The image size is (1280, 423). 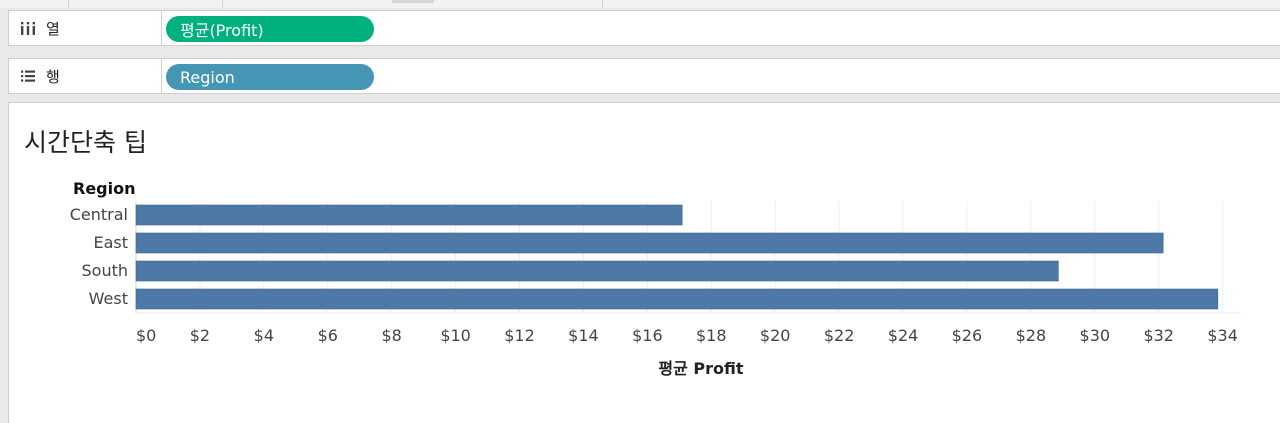 I want to click on x-tick-label: $34, so click(x=1222, y=335).